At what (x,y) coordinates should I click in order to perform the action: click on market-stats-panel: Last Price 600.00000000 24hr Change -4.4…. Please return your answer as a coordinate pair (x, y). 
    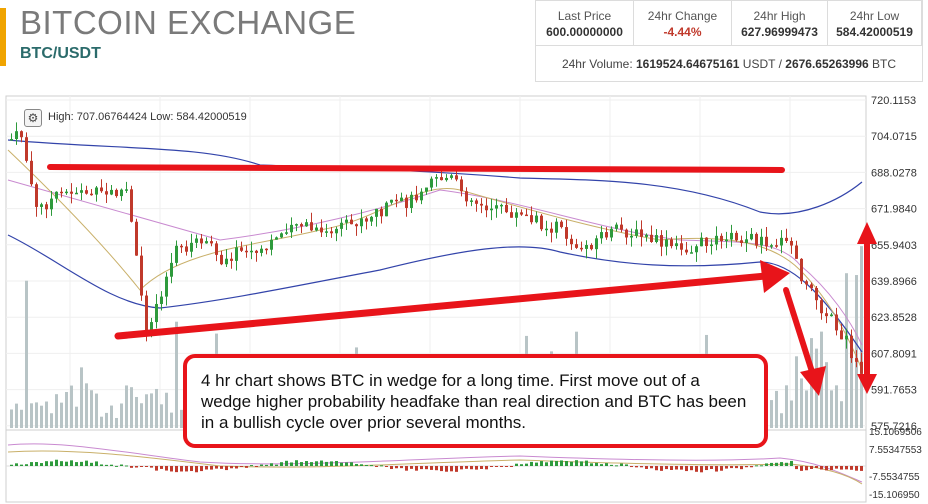
    Looking at the image, I should click on (729, 41).